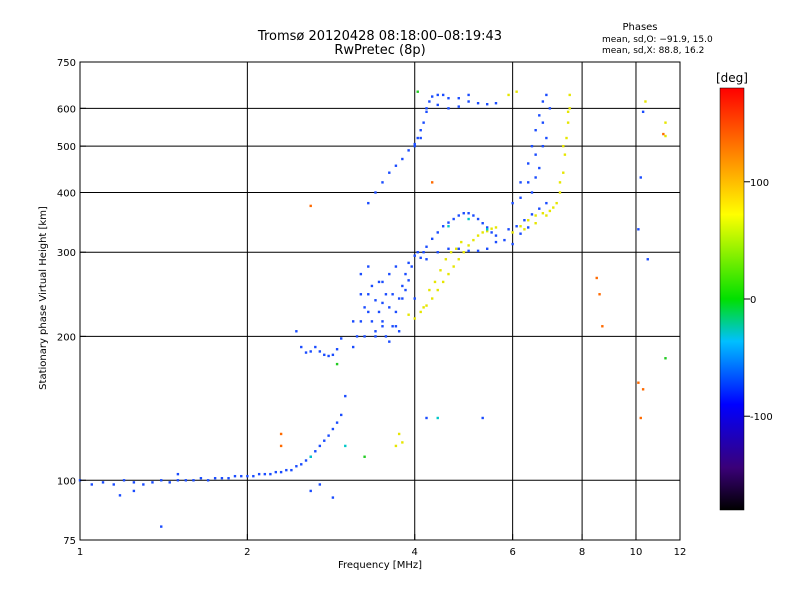 This screenshot has height=600, width=800. What do you see at coordinates (71, 302) in the screenshot?
I see `y-axis-ticks: 75 100 200 300 400 500 600 750` at bounding box center [71, 302].